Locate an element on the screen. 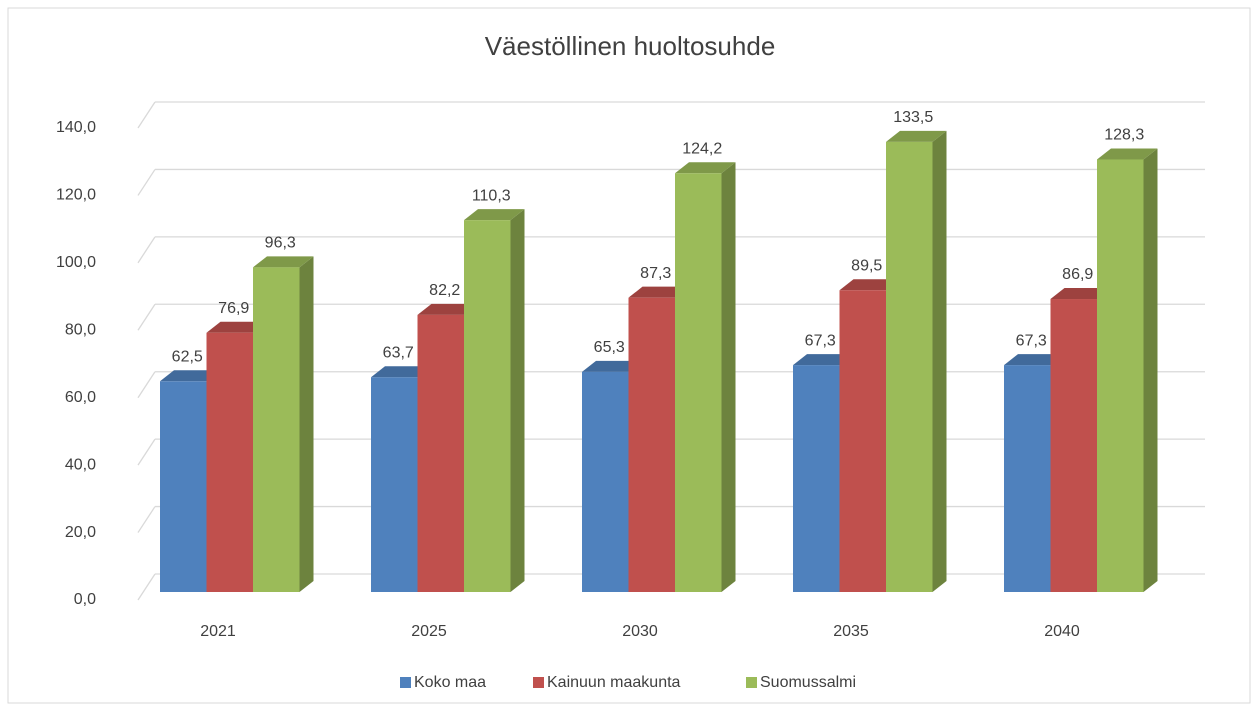 The image size is (1258, 716). y-tick-label: 80,0 is located at coordinates (80, 330).